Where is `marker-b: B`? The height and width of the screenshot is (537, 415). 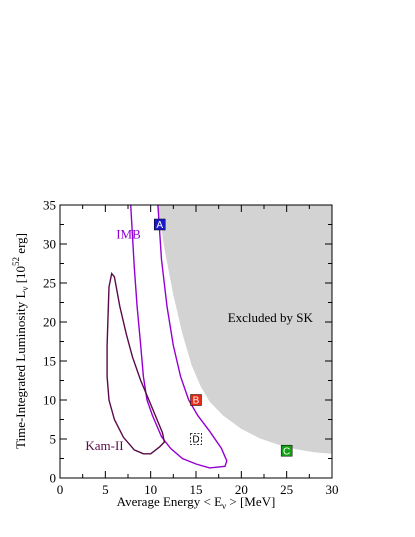 marker-b: B is located at coordinates (196, 400).